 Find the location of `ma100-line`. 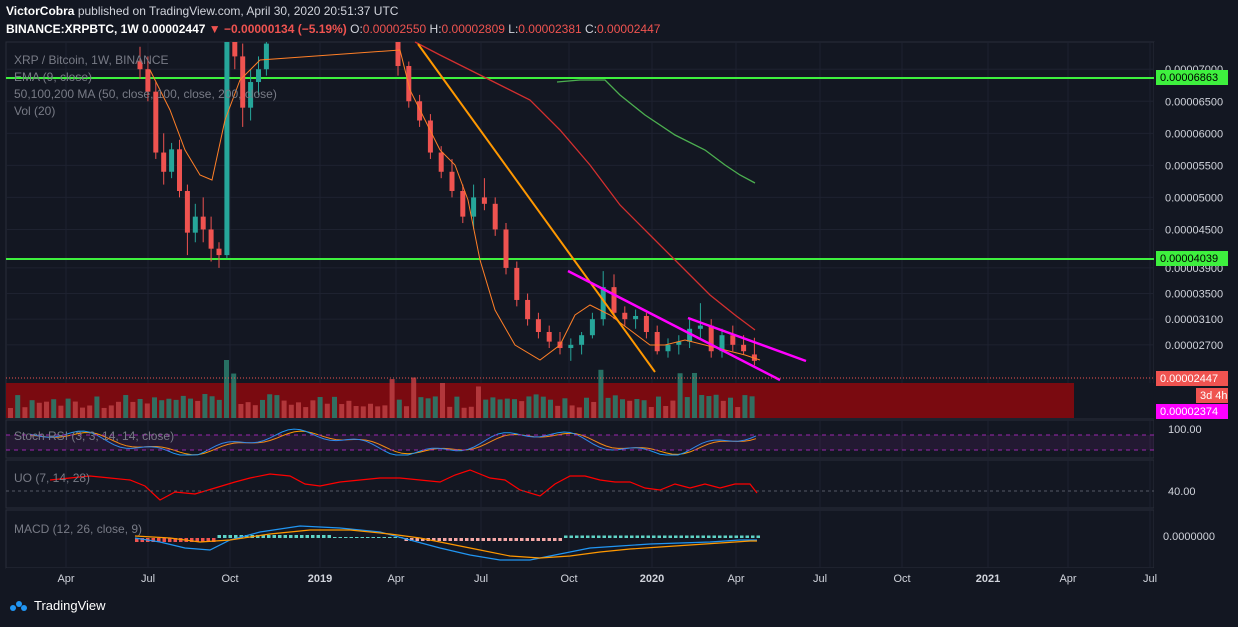

ma100-line is located at coordinates (656, 131).